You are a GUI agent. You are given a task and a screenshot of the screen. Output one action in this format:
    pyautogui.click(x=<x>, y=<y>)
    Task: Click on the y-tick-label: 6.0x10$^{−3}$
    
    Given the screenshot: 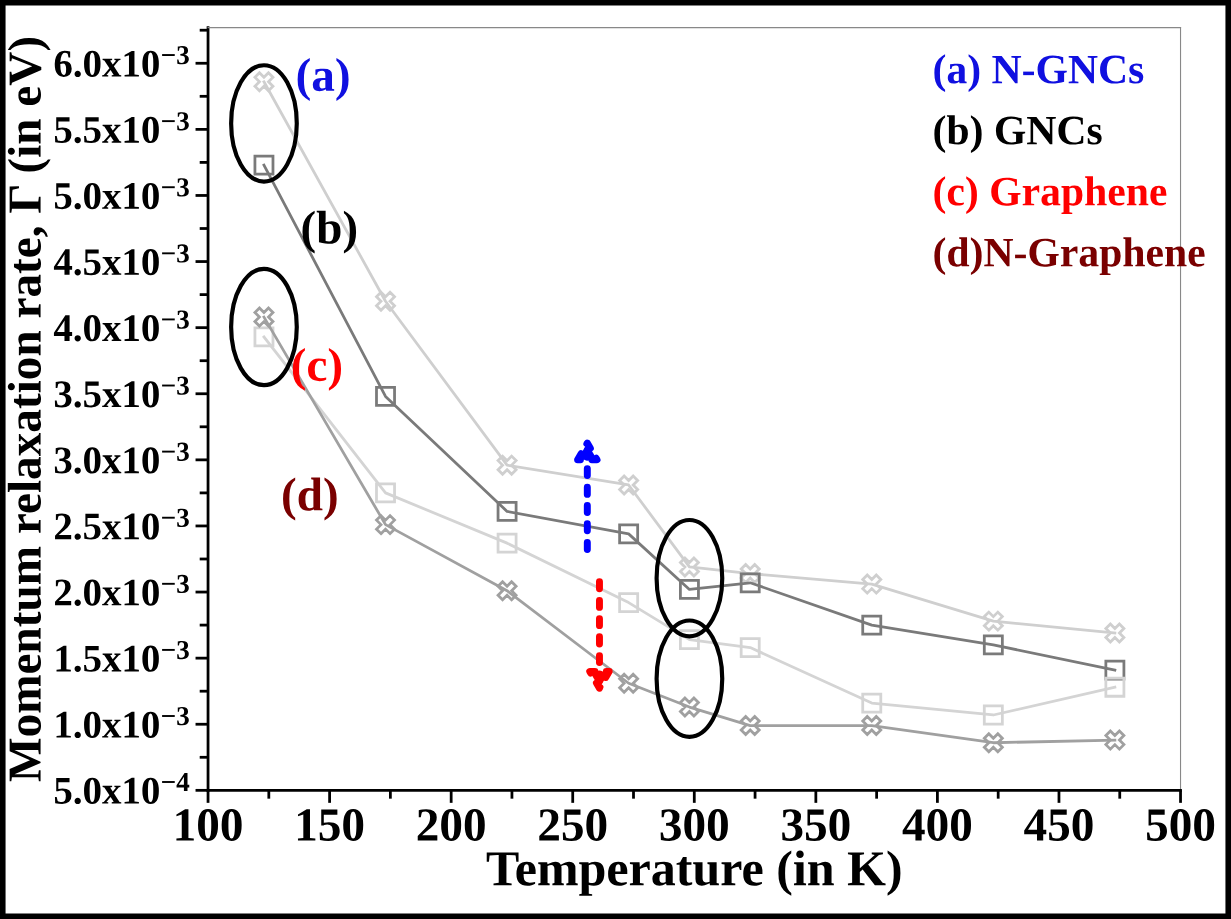 What is the action you would take?
    pyautogui.click(x=121, y=62)
    